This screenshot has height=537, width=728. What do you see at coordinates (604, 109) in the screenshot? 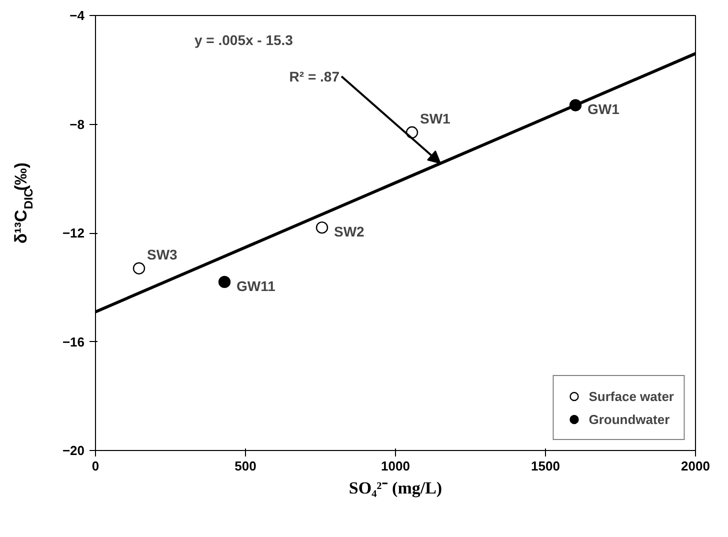
I see `annotation: GW1` at bounding box center [604, 109].